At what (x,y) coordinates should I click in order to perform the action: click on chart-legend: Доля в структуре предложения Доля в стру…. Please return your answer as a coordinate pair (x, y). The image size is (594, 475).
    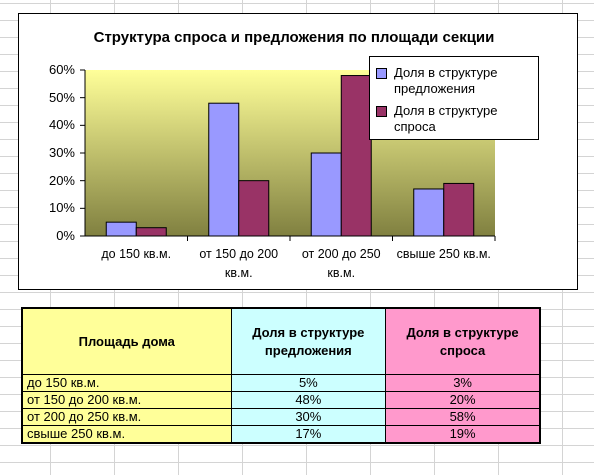
    Looking at the image, I should click on (454, 98).